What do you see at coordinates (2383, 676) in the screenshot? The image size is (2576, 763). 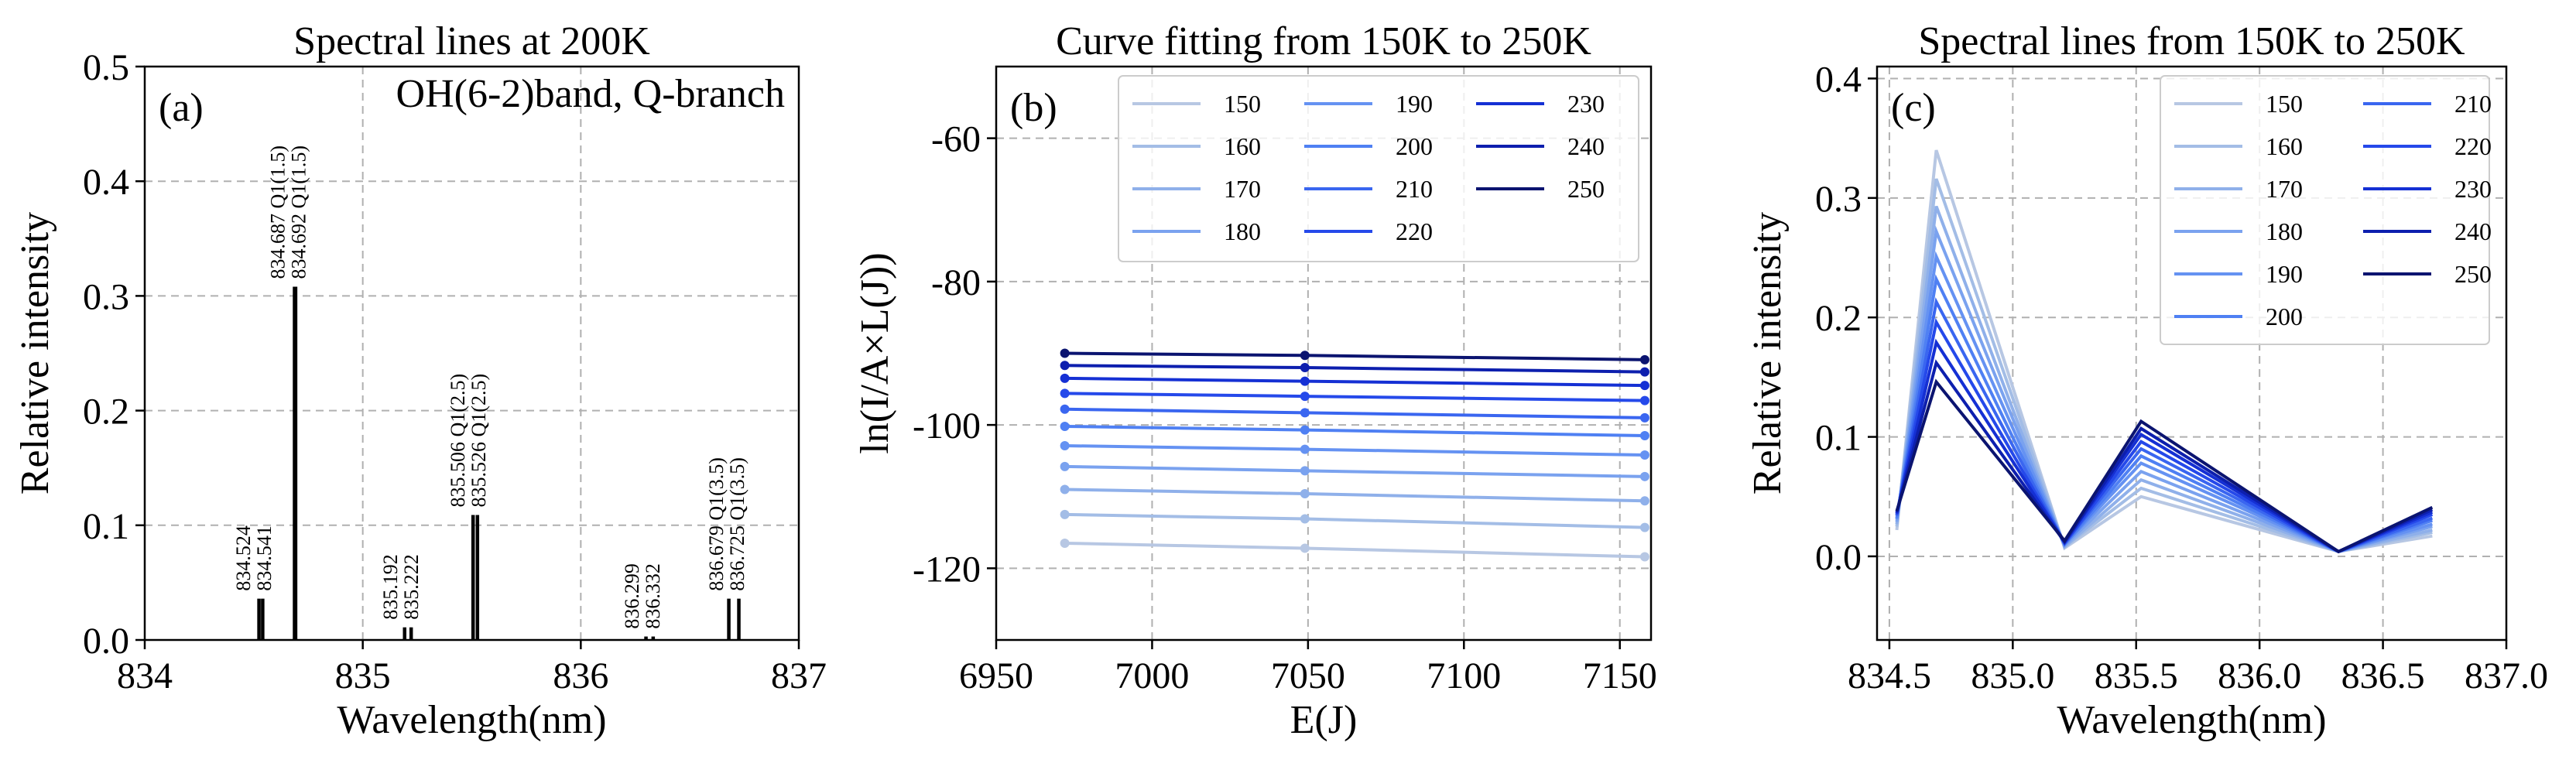 I see `x-tick-label: 836.5` at bounding box center [2383, 676].